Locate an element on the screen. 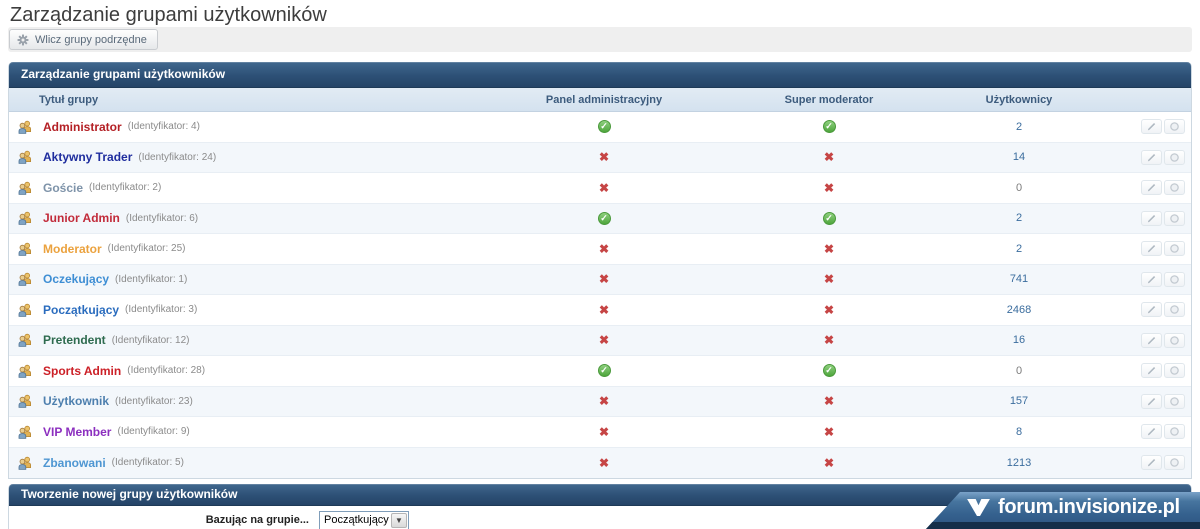  table-row: Moderator (Identyfikator: 25) ✖ ✖ 2 is located at coordinates (600, 249).